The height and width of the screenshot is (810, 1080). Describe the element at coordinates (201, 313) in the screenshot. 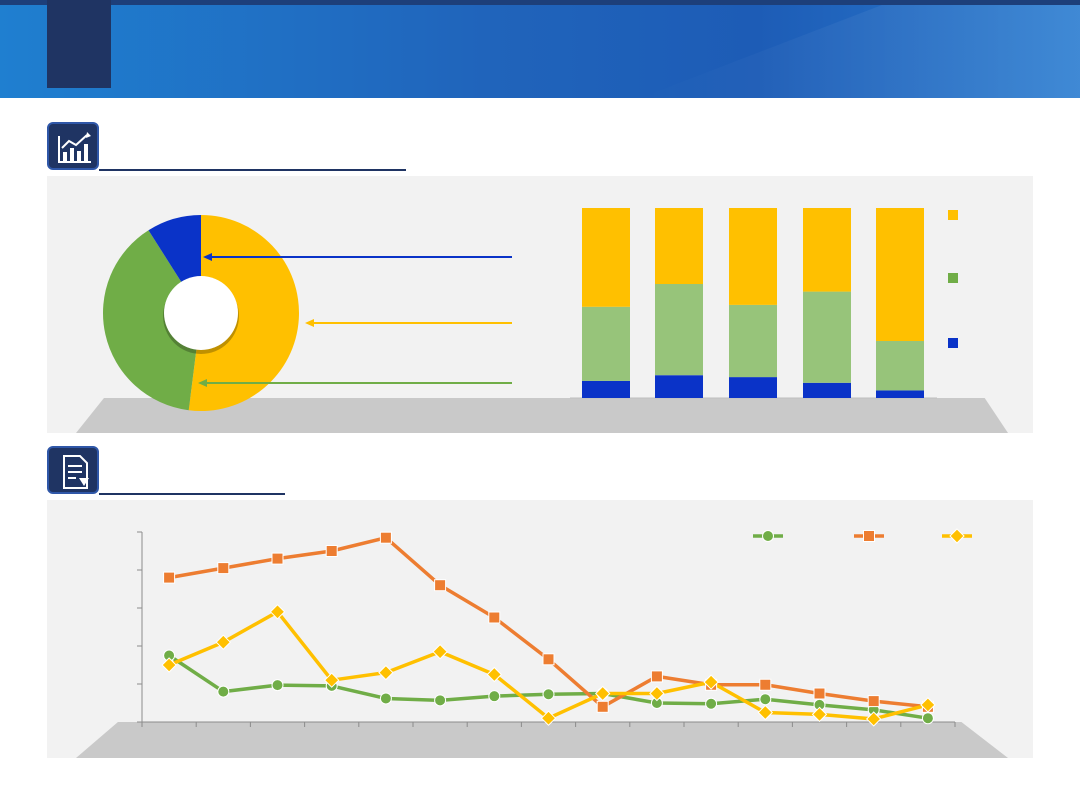

I see `donut-hole` at that location.